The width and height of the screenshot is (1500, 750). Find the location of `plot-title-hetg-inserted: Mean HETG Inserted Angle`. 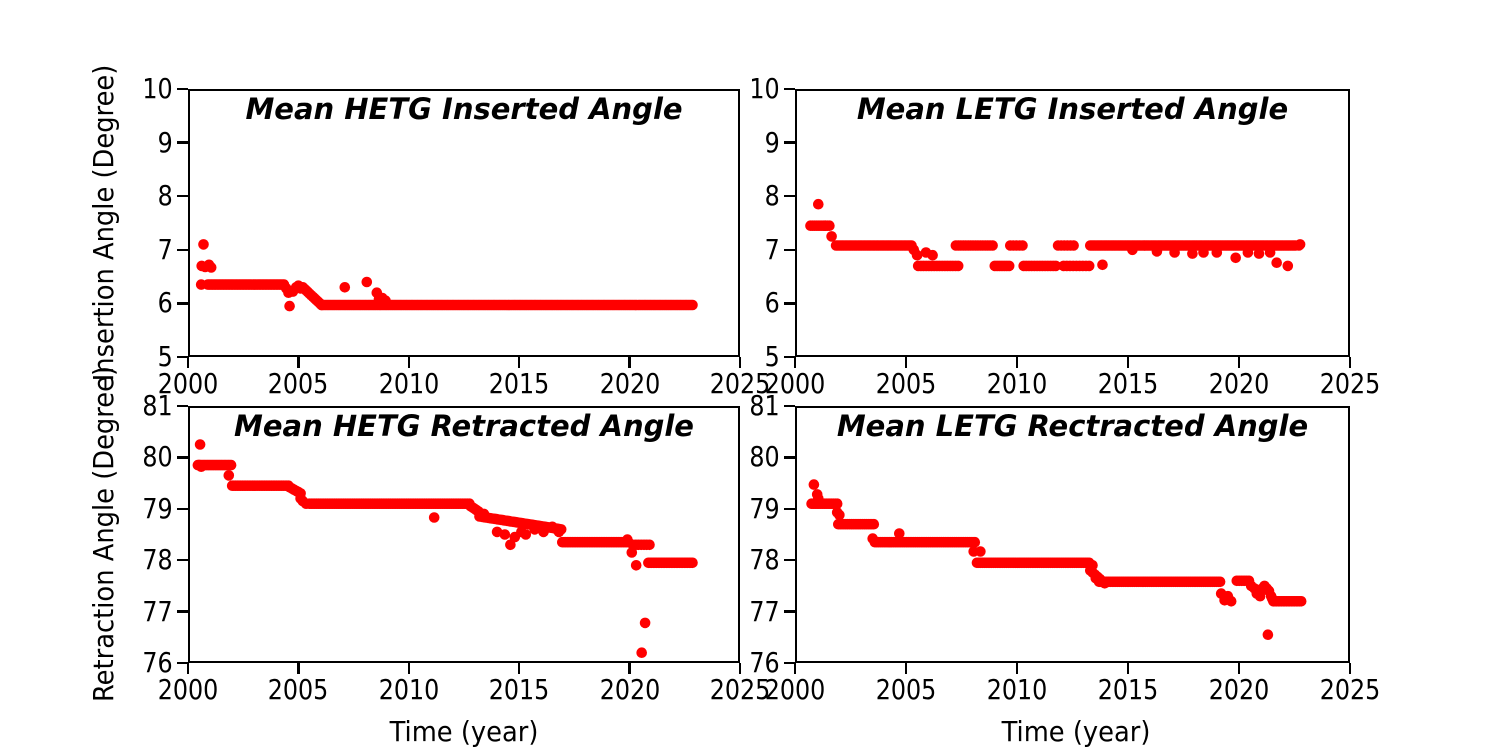

plot-title-hetg-inserted: Mean HETG Inserted Angle is located at coordinates (464, 109).